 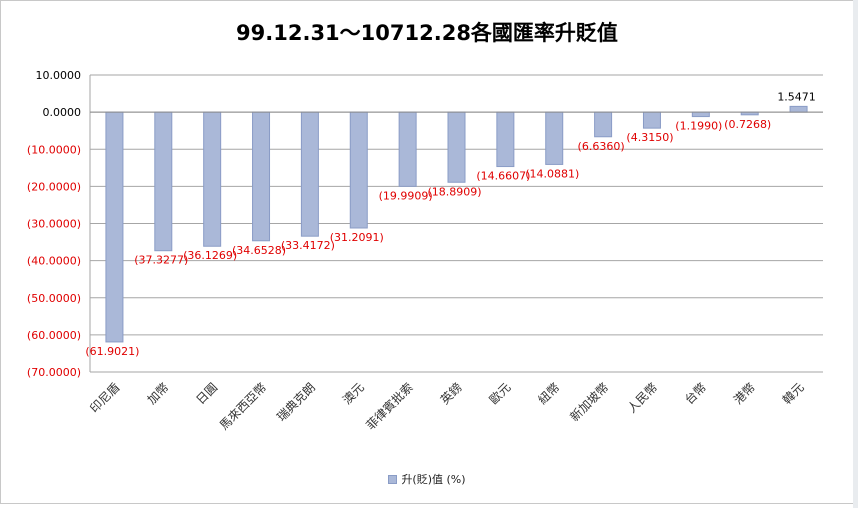 I want to click on legend-swatch, so click(x=393, y=479).